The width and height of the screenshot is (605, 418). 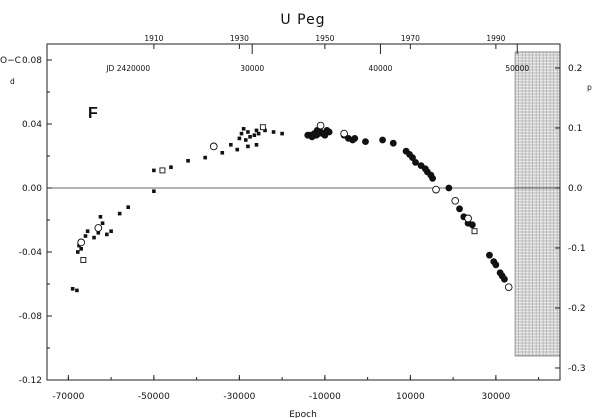 I want to click on top-year-label: 1910, so click(x=153, y=38).